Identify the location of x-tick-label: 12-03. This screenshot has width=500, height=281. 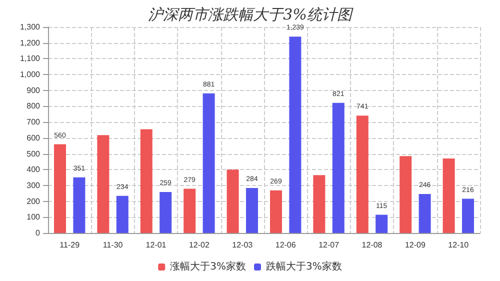
(243, 245).